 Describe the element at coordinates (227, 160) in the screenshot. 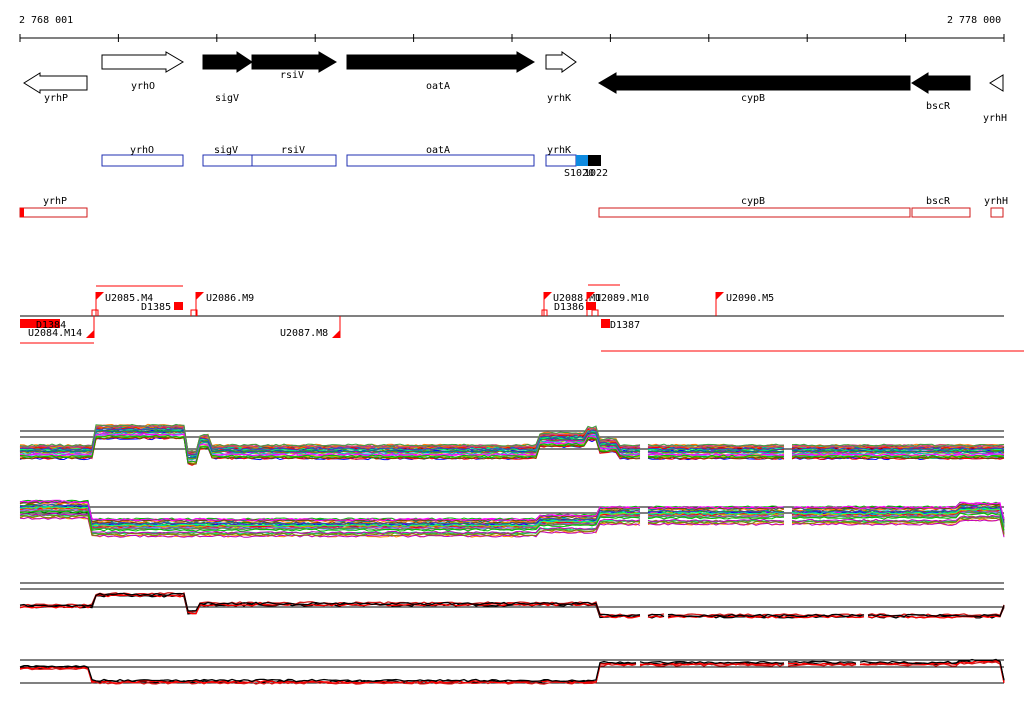

I see `plus-transcript-sigV` at that location.